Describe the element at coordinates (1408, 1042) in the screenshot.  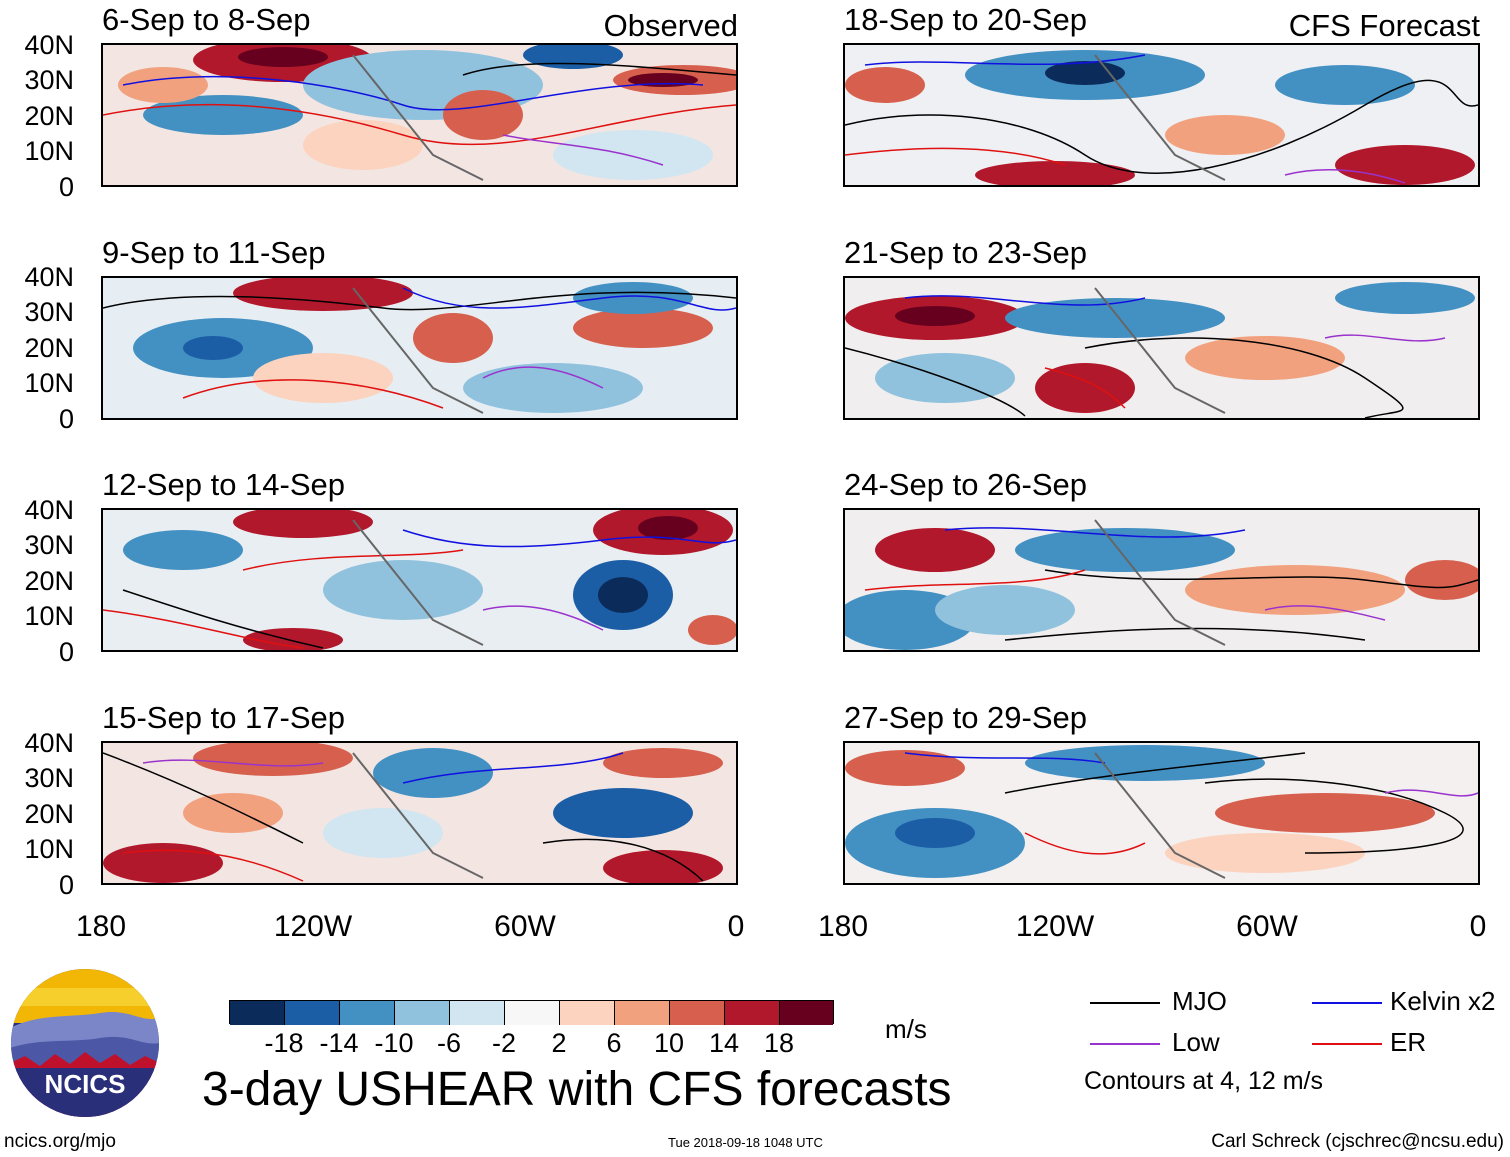
I see `legend-label-er: ER` at that location.